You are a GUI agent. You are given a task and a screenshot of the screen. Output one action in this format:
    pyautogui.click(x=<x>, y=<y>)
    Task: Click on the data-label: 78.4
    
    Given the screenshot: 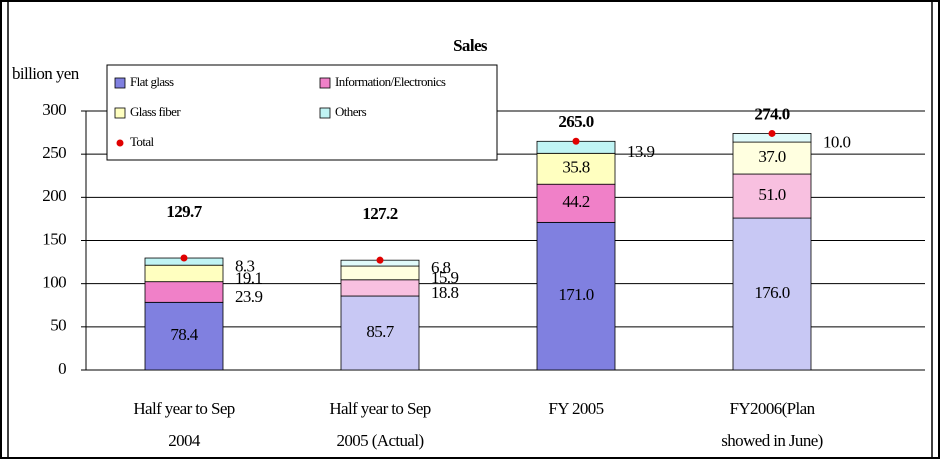 What is the action you would take?
    pyautogui.click(x=184, y=334)
    